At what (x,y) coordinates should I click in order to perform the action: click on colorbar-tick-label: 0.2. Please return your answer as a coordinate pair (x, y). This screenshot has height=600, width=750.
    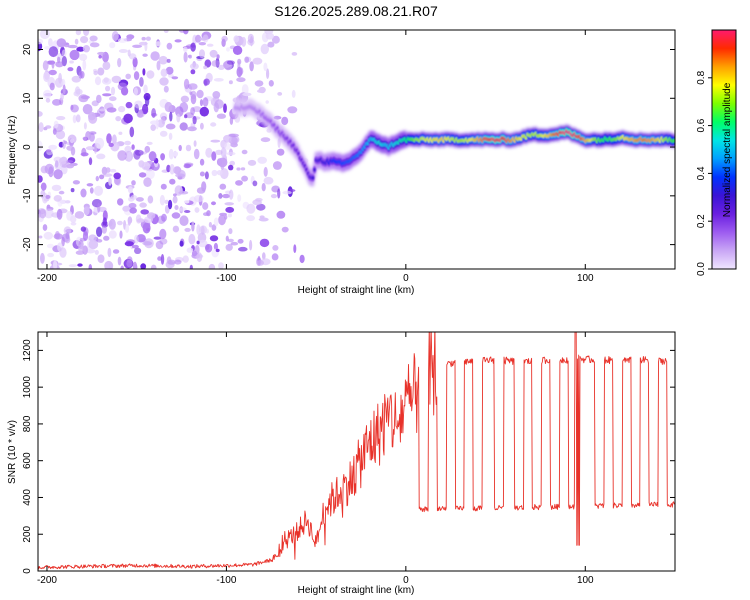
    Looking at the image, I should click on (701, 221).